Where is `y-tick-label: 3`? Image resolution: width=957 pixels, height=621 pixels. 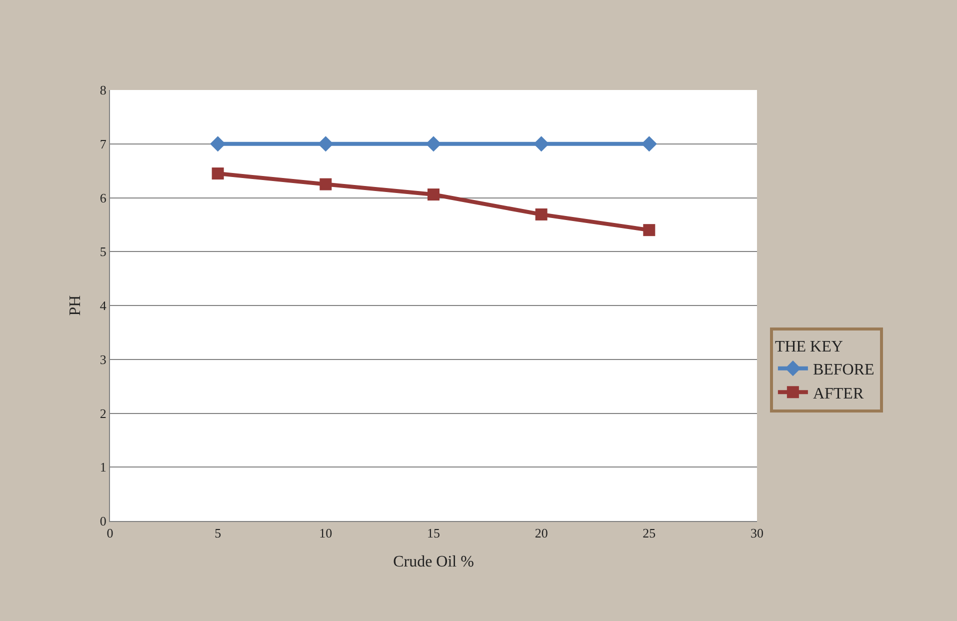
y-tick-label: 3 is located at coordinates (103, 359).